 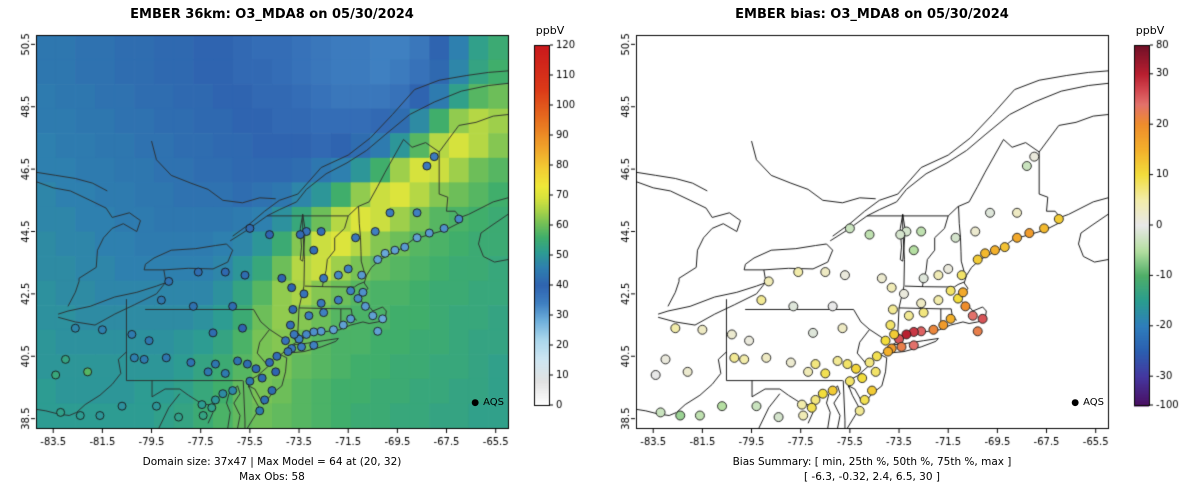 I want to click on right-caption-bias-summary-values: [ -6.3, -0.32, 2.4, 6.5, 30 ], so click(x=872, y=477).